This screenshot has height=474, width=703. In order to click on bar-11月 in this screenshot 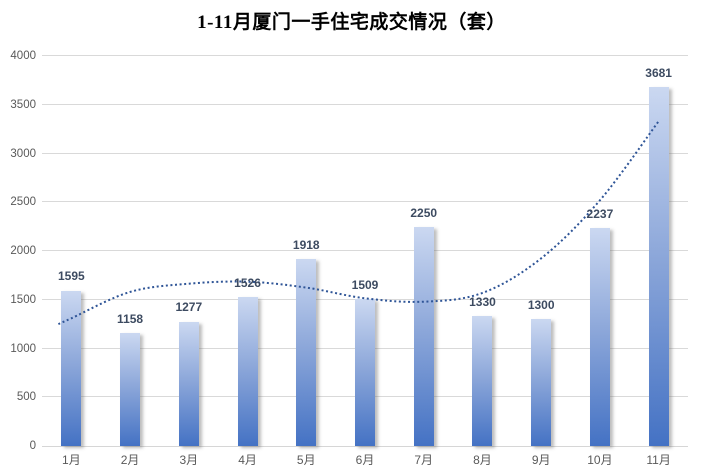, I will do `click(658, 266)`.